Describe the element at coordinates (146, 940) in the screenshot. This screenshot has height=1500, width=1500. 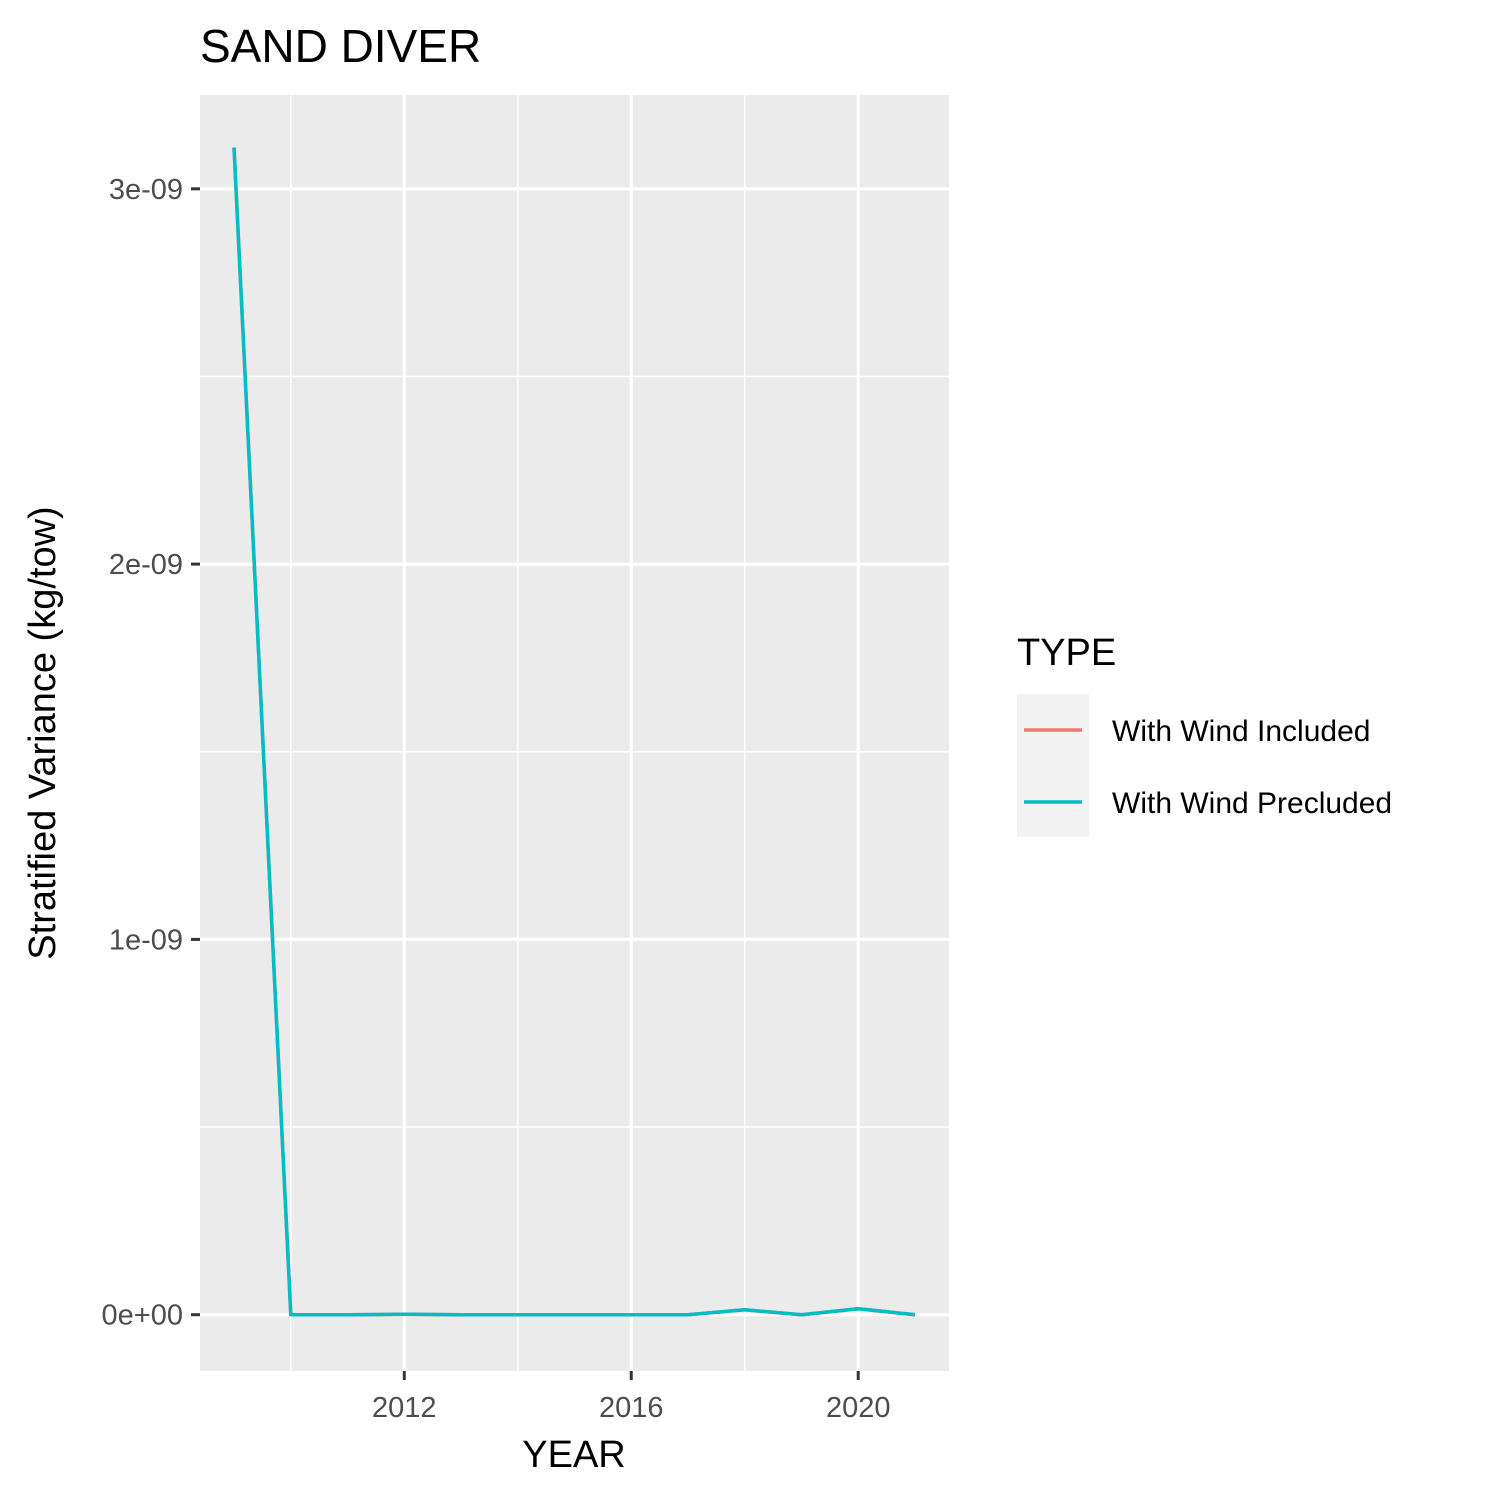
I see `y-tick-label: 1e-09` at that location.